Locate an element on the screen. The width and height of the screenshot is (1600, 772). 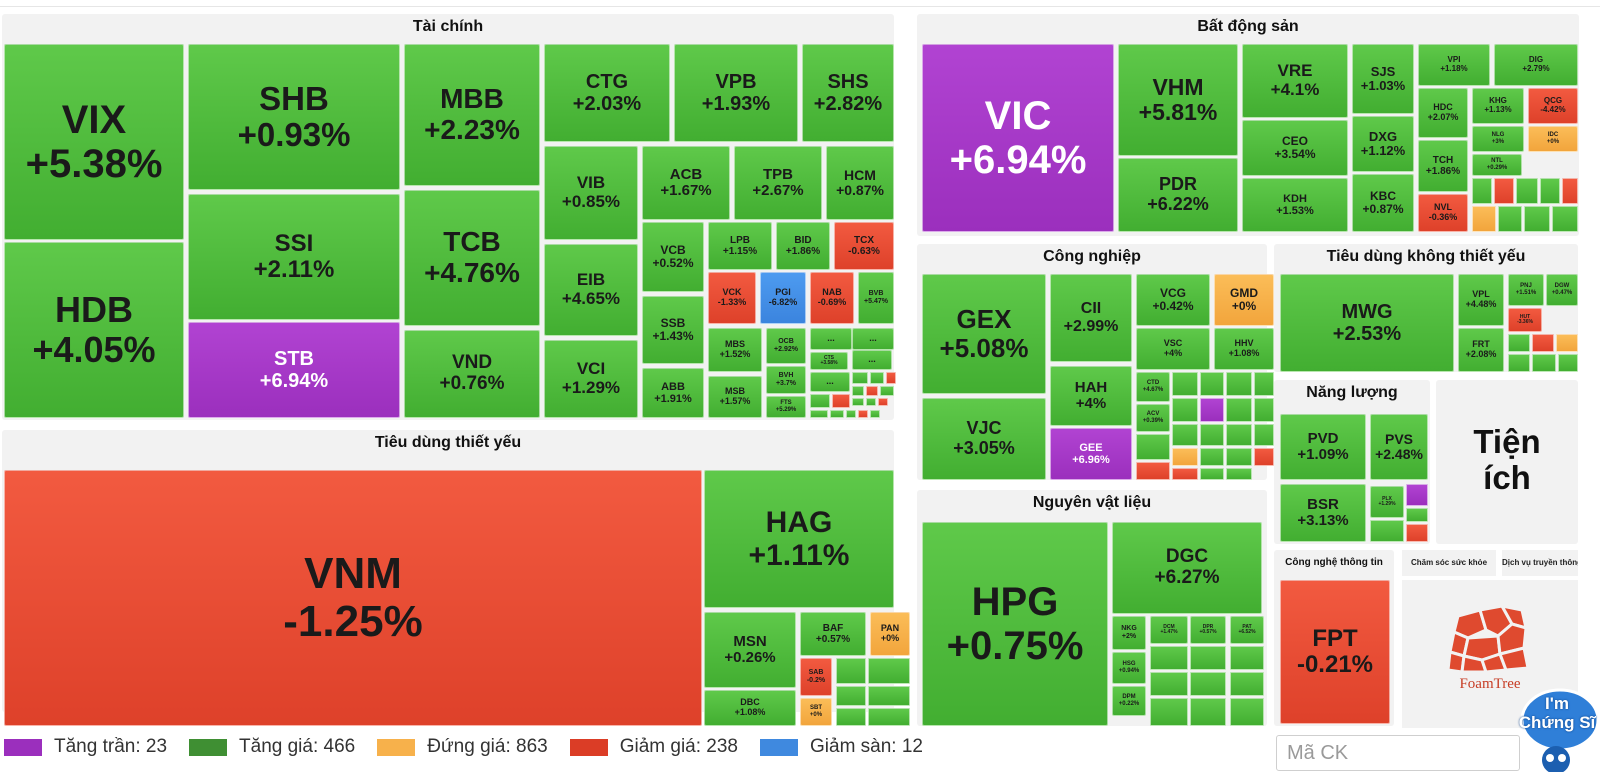
stock-tile-hag: HAG +1.11% is located at coordinates (799, 539).